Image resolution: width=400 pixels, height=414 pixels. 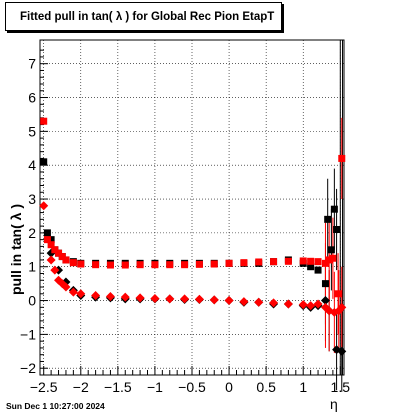 What do you see at coordinates (32, 98) in the screenshot?
I see `y-tick-label: 6` at bounding box center [32, 98].